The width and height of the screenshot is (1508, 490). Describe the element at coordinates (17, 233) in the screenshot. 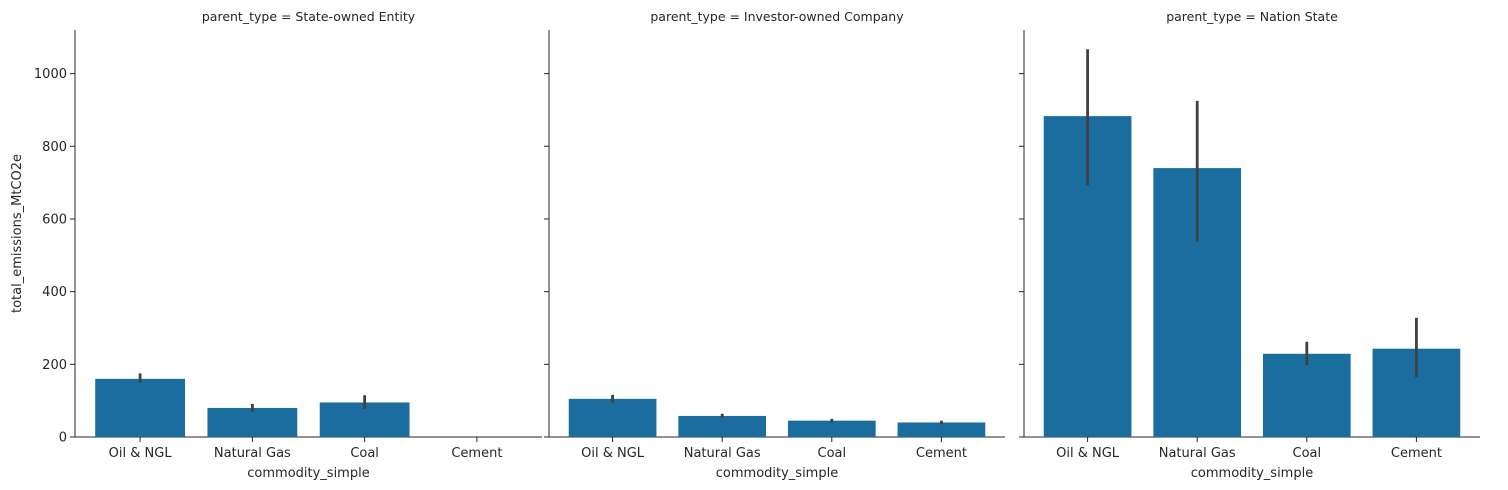

I see `y-axis-label: total_emissions_MtCO2e` at that location.